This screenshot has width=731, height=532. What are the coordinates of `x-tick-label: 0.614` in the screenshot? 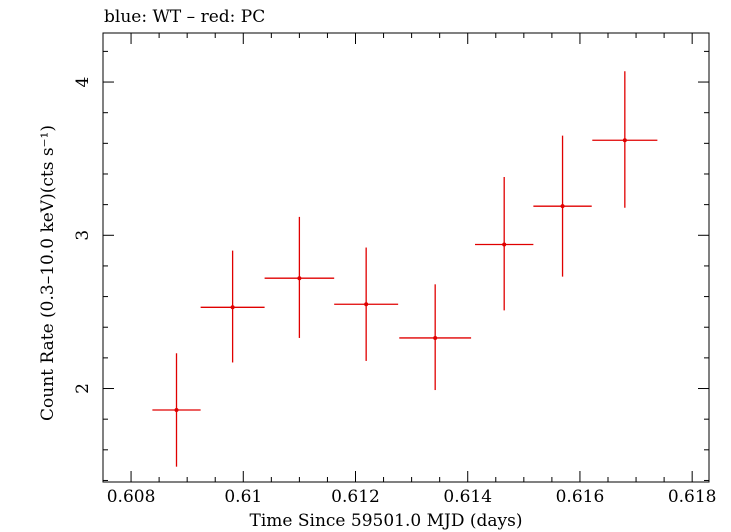 It's located at (467, 497).